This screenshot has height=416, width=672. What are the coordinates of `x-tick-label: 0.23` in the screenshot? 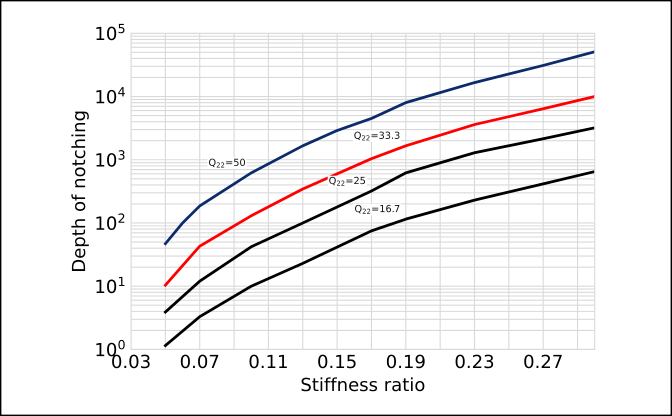 It's located at (475, 361).